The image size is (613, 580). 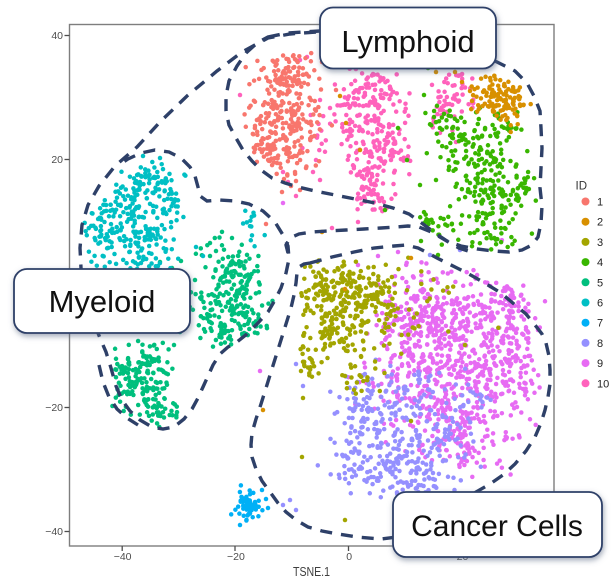 What do you see at coordinates (349, 557) in the screenshot?
I see `svg-text: 0` at bounding box center [349, 557].